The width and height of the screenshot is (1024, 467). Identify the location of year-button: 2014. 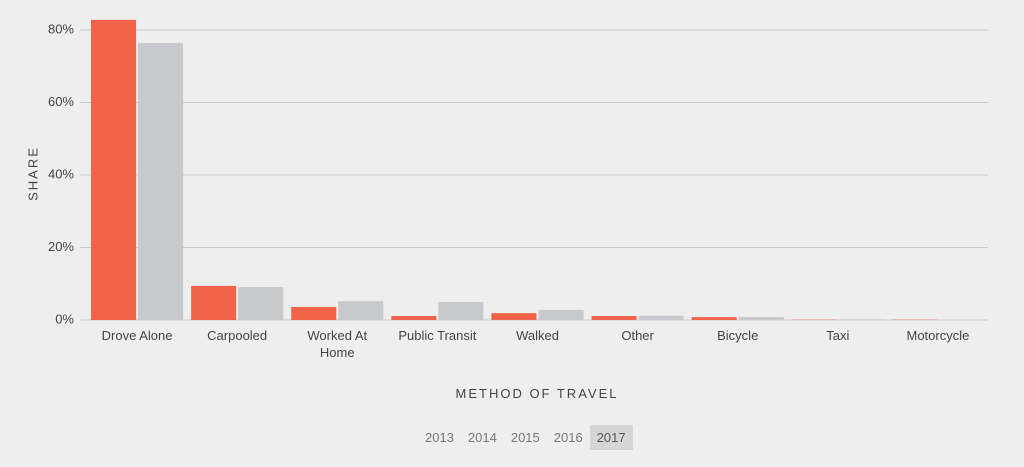
(482, 437).